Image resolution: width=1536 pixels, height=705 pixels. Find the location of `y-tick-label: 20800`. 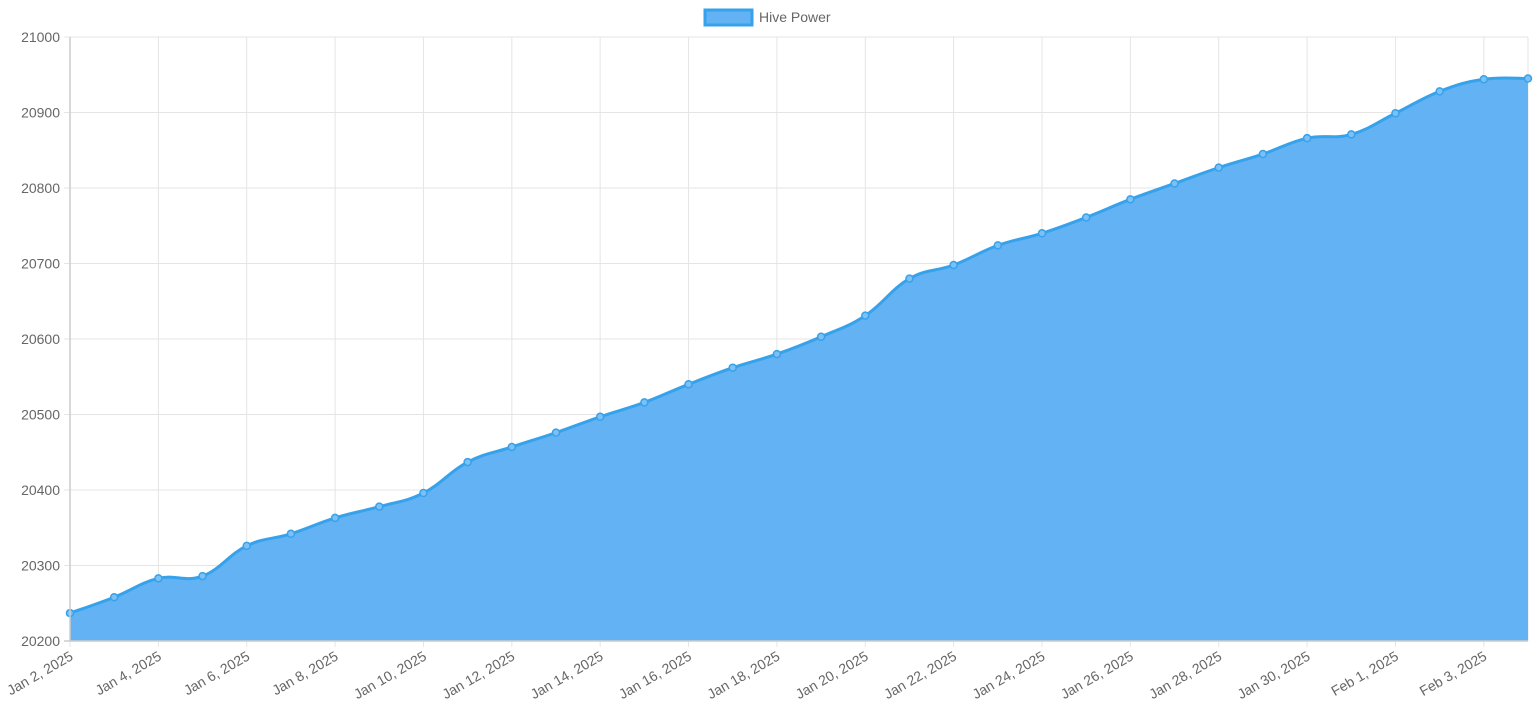

y-tick-label: 20800 is located at coordinates (40, 188).